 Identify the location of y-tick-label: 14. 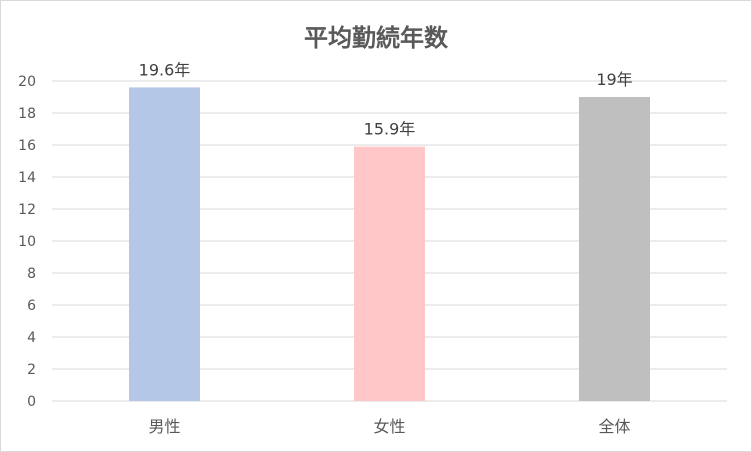
(27, 178).